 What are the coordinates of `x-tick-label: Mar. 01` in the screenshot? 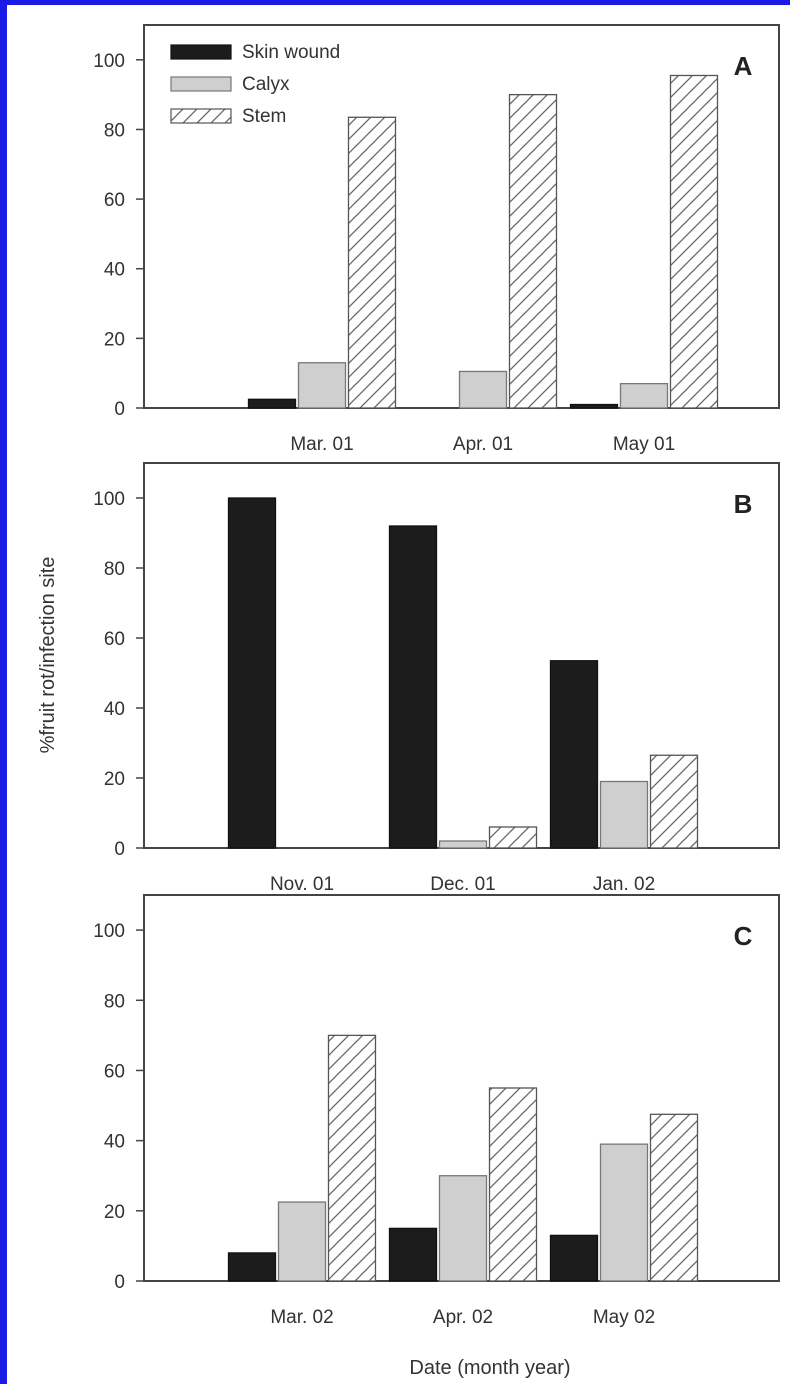 It's located at (321, 444).